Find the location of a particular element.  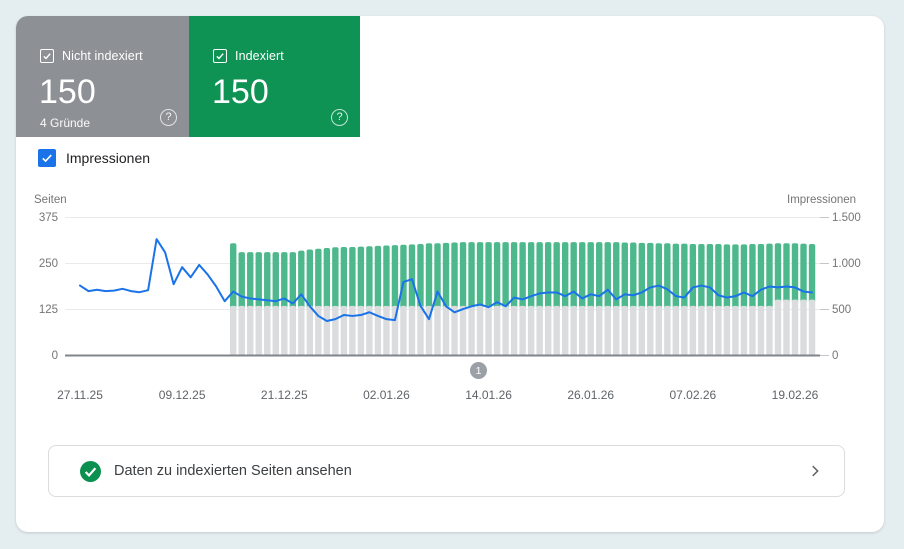

pagination-page-1: 1 is located at coordinates (478, 370).